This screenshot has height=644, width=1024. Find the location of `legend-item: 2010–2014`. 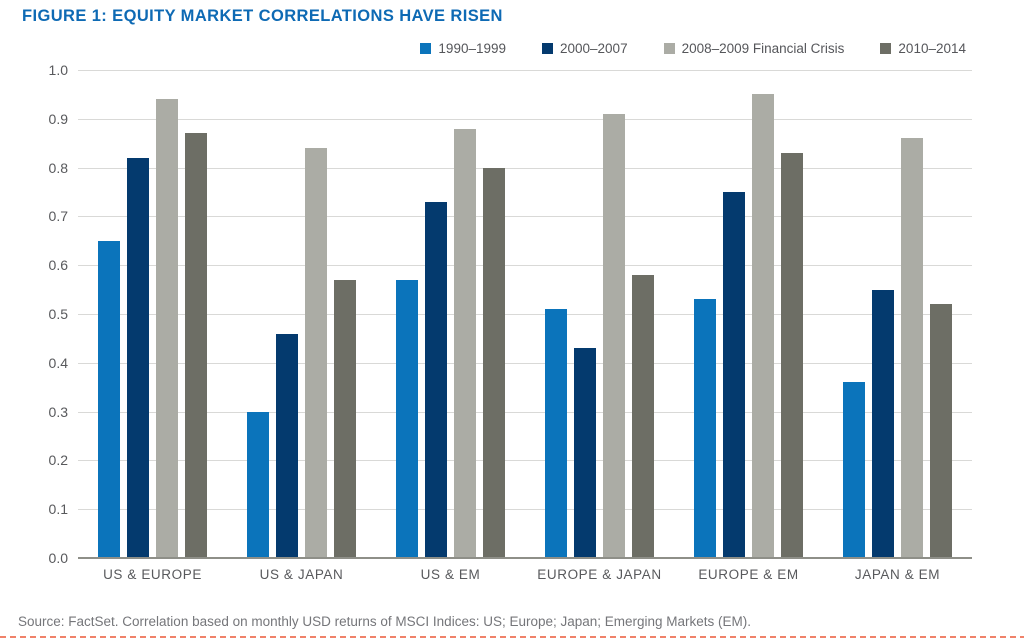

legend-item: 2010–2014 is located at coordinates (923, 48).